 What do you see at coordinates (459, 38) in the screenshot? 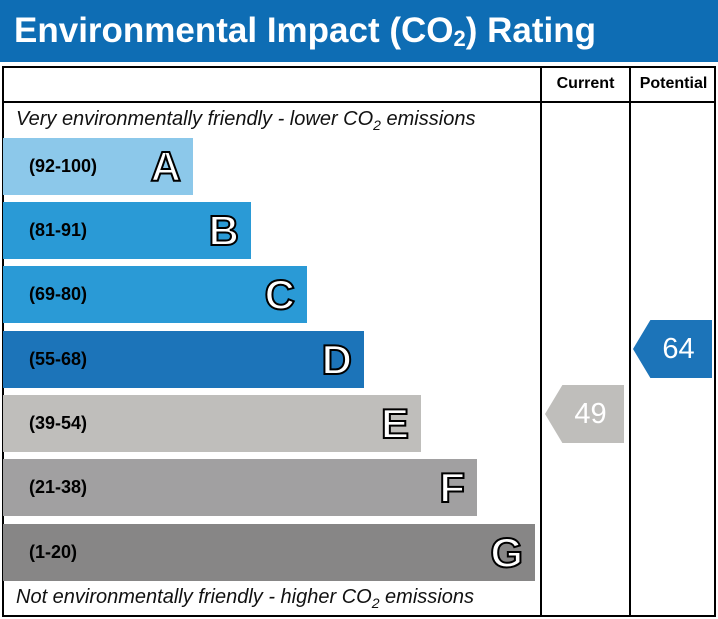
I see `title-subscript: 2` at bounding box center [459, 38].